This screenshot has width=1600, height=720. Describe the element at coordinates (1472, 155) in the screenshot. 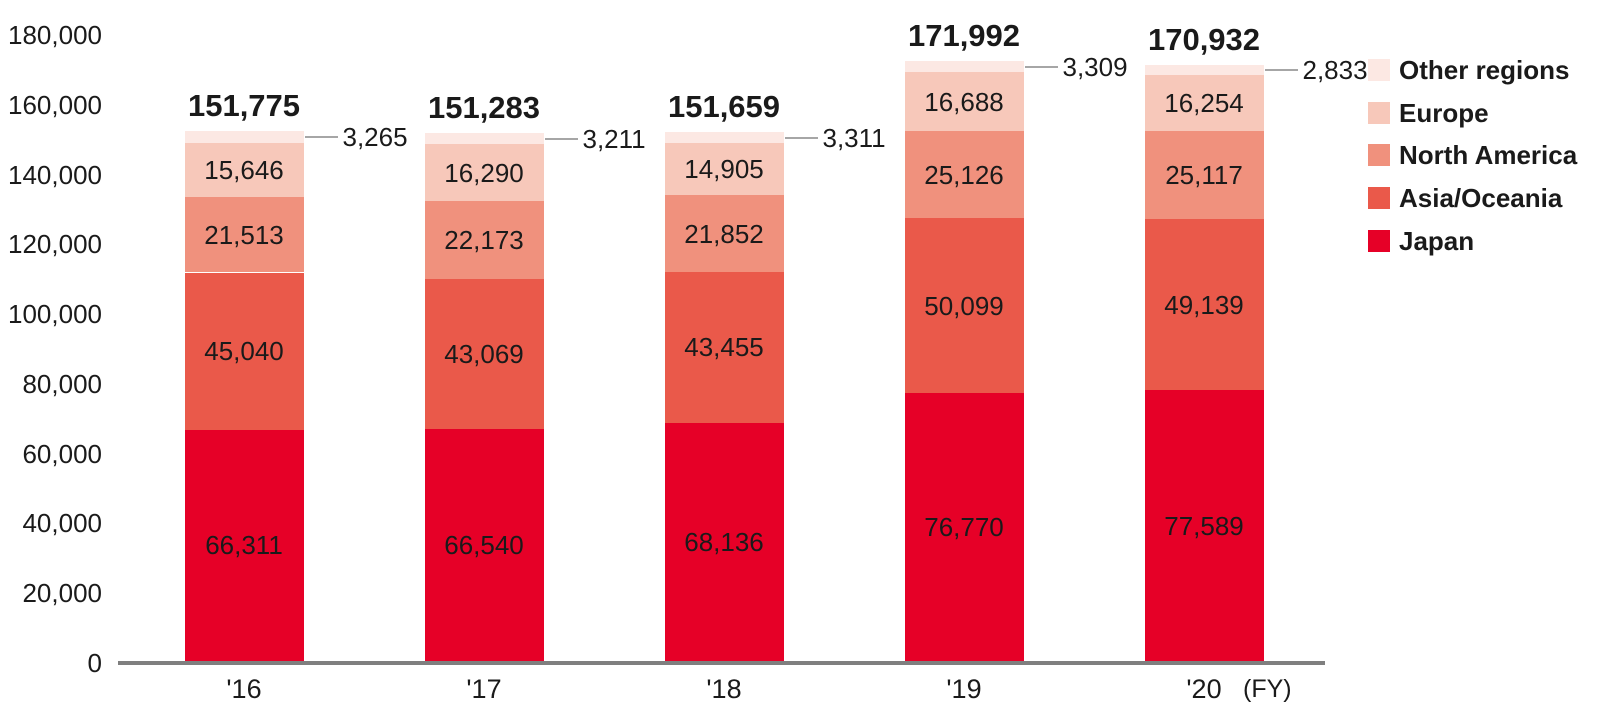

I see `legend-item-north-america: North America` at that location.